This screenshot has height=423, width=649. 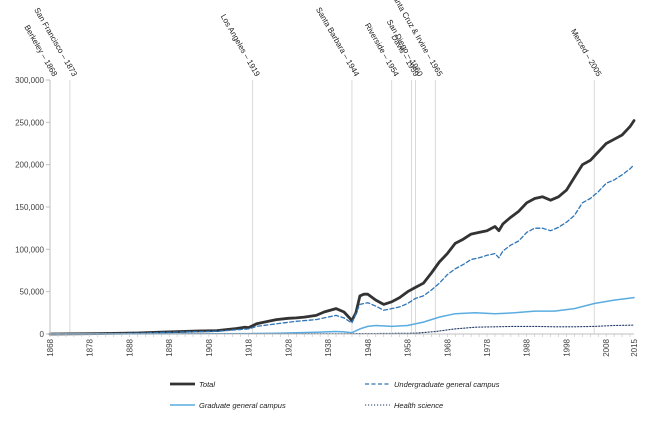 I want to click on x-tick-label-1958: 1958, so click(x=408, y=347).